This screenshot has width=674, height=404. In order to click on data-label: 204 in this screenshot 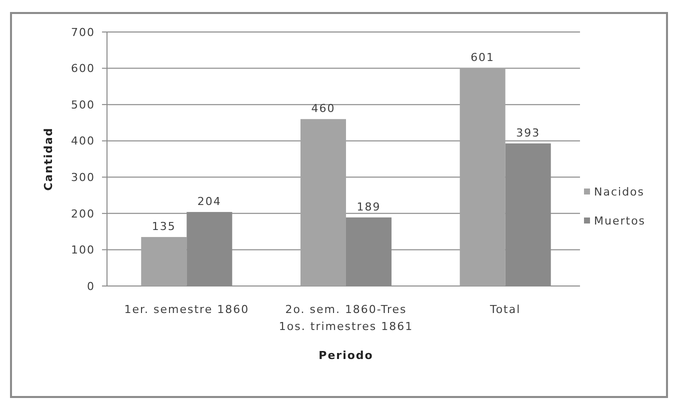, I will do `click(209, 201)`.